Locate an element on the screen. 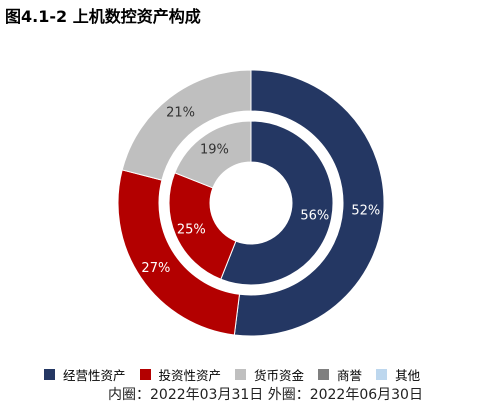 This screenshot has width=486, height=408. legend: 经营性资产 投资性资产 货币资金 商誉 其他 is located at coordinates (239, 374).